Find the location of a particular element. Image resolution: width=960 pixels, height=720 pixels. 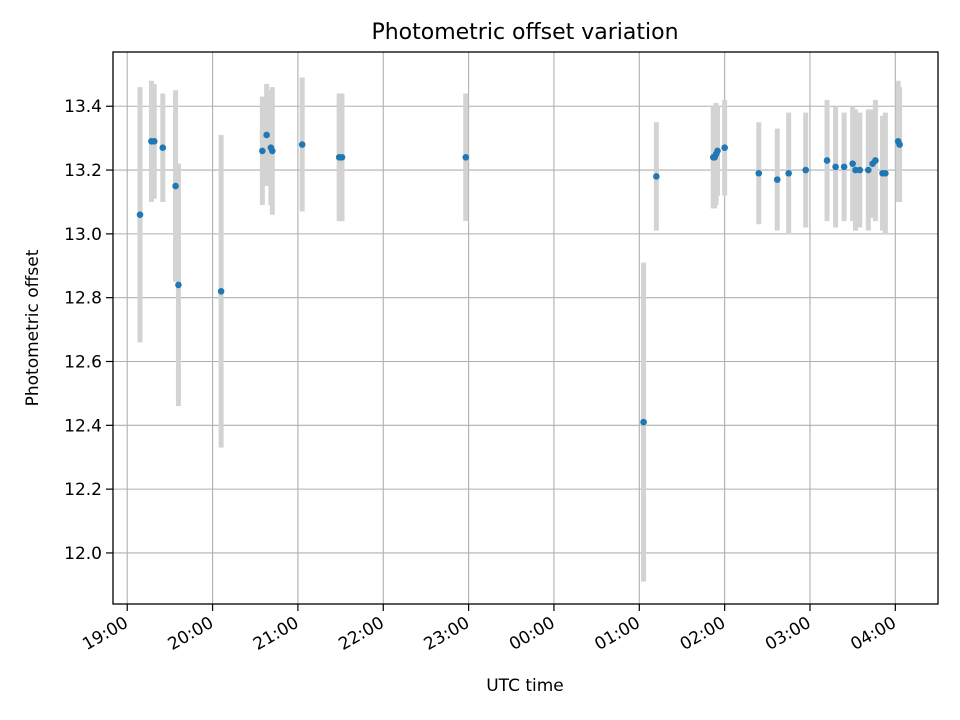

chart-title: Photometric offset variation is located at coordinates (524, 32).